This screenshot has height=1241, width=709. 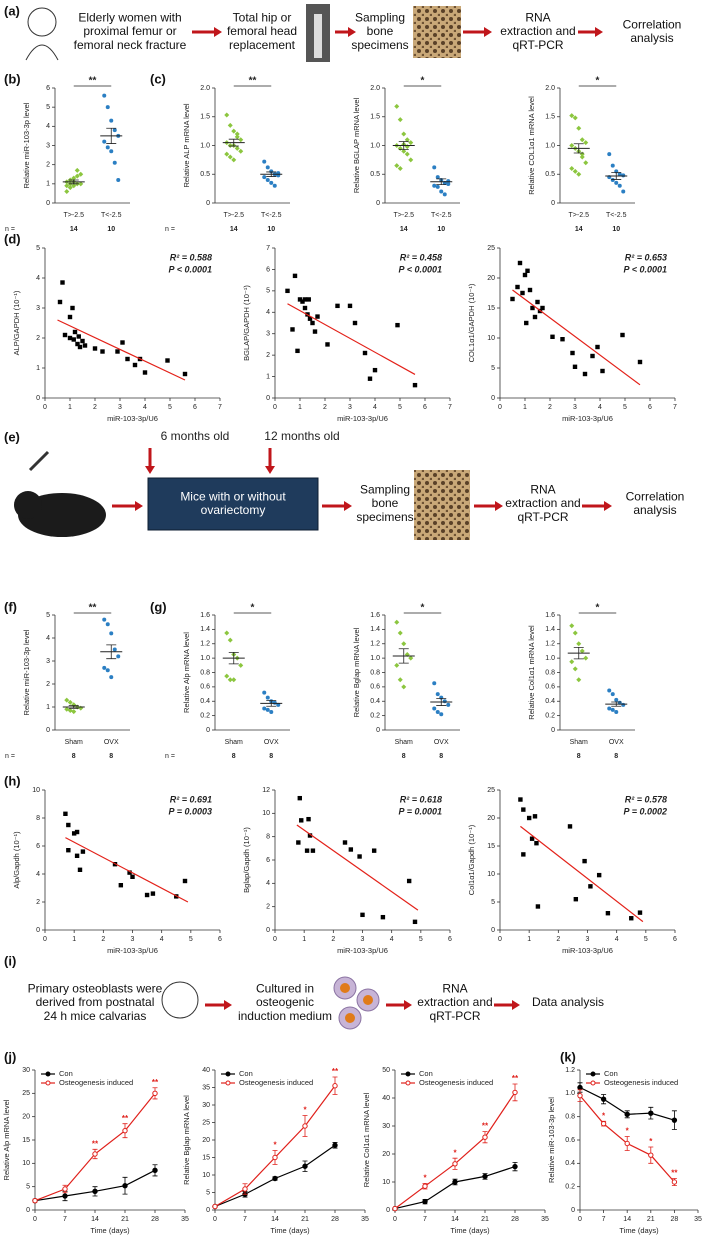 I want to click on woman-icon-head, so click(x=42, y=22).